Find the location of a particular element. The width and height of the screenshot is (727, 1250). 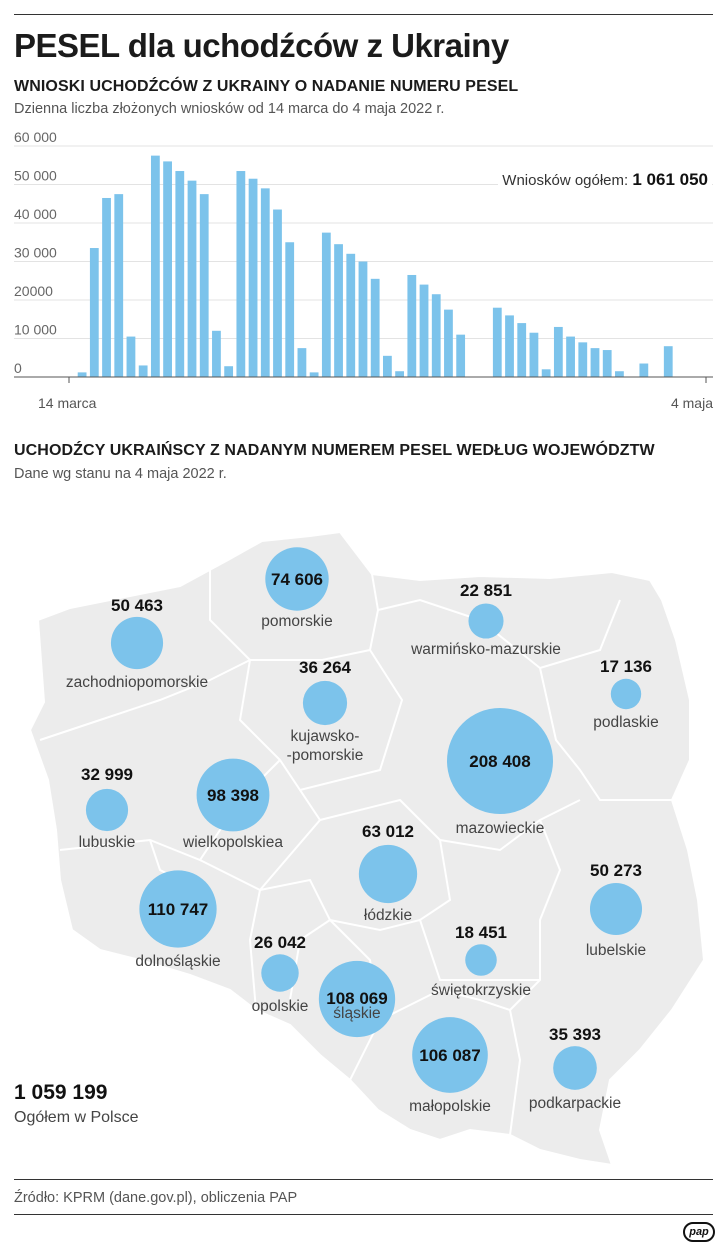

bar-26.04 is located at coordinates (607, 363).